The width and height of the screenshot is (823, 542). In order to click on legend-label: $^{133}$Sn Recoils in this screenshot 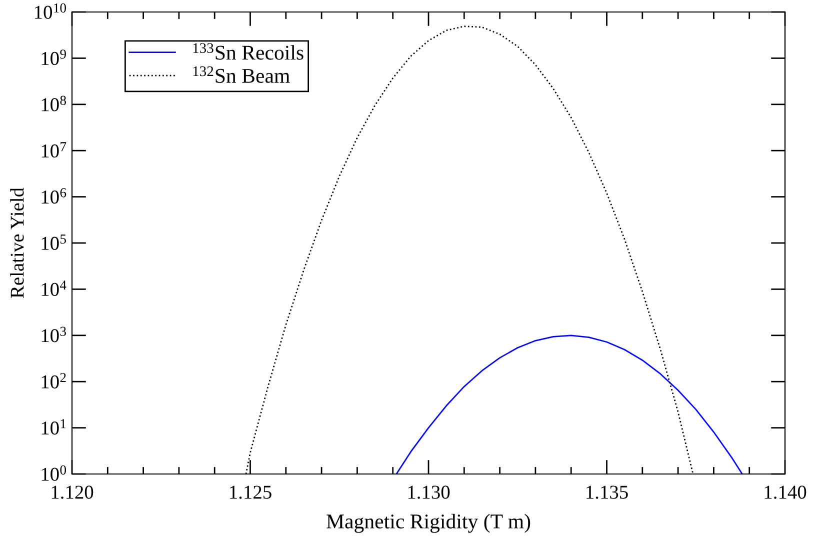, I will do `click(248, 51)`.